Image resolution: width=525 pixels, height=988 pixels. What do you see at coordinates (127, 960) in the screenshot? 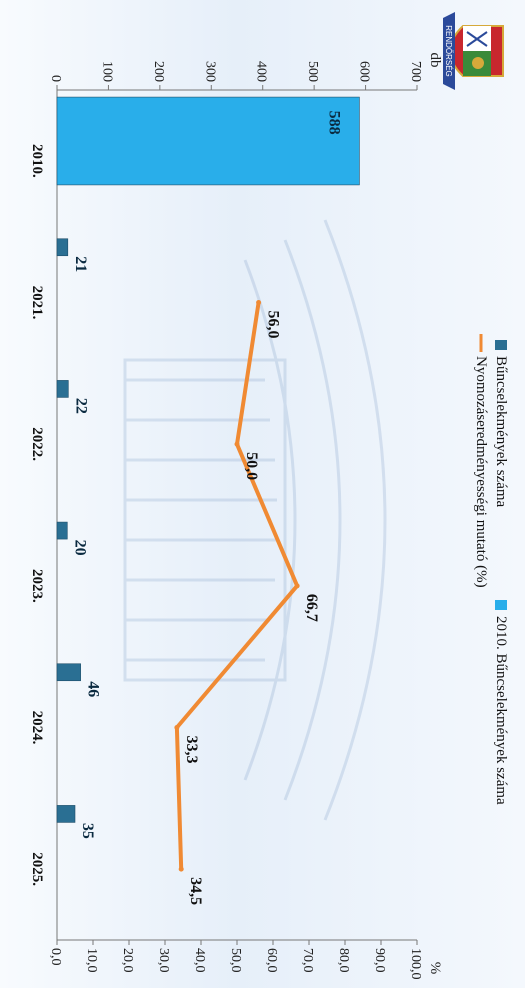
I see `right-tick-label: 20,0` at bounding box center [127, 960].